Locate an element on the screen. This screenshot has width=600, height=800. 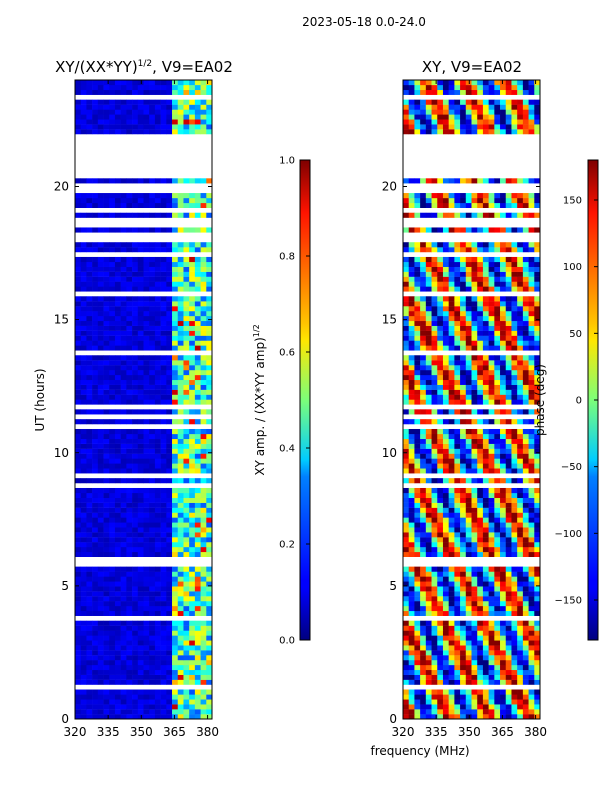
phase-cb-tick-label: 100 is located at coordinates (572, 267).